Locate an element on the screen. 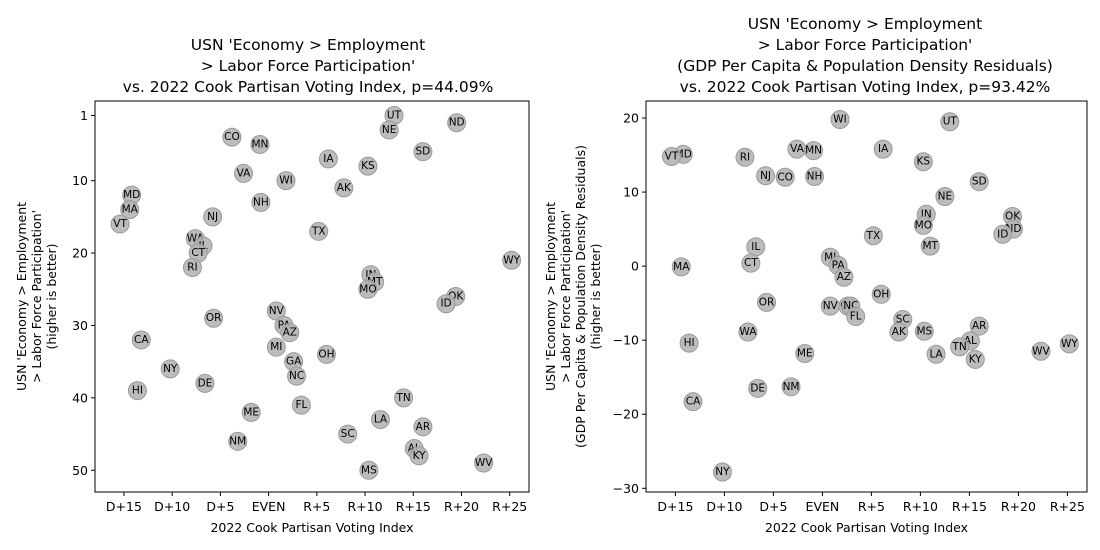 This screenshot has width=1100, height=550. point-label: NY is located at coordinates (722, 472).